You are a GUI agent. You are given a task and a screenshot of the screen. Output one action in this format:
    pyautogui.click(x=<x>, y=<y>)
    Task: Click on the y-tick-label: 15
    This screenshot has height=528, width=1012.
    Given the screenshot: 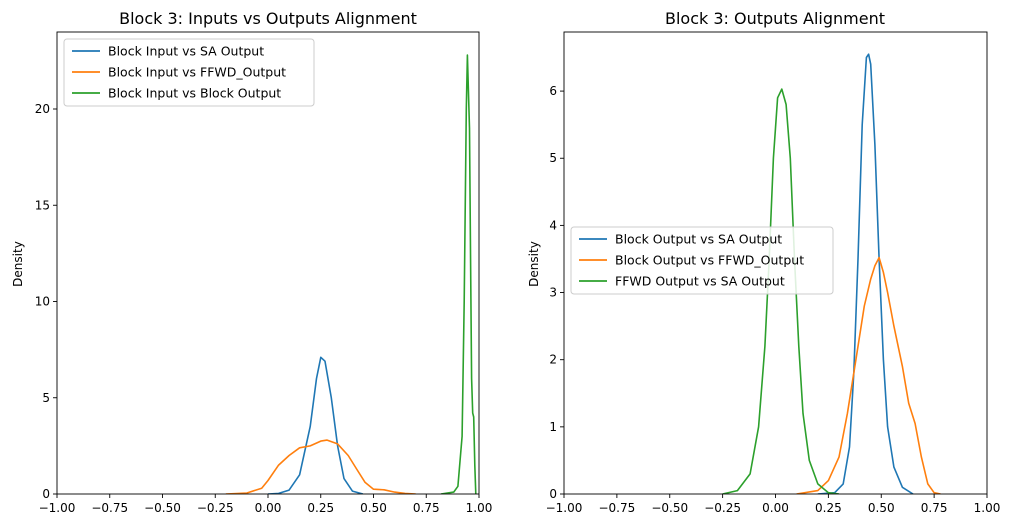 What is the action you would take?
    pyautogui.click(x=42, y=205)
    